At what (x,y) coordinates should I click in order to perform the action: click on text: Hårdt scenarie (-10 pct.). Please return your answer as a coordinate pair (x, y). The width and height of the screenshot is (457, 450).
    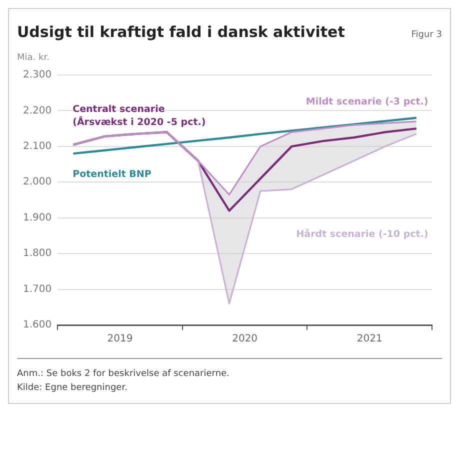
    Looking at the image, I should click on (362, 234).